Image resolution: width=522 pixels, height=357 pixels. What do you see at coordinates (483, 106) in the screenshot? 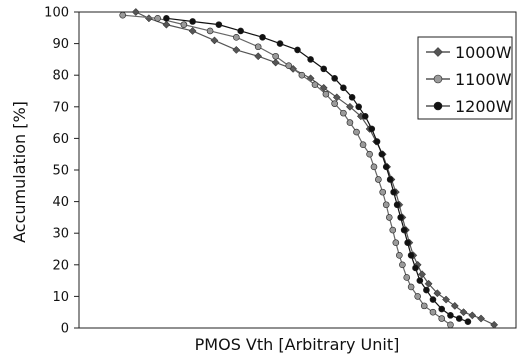
I see `legend-label: 1200W` at bounding box center [483, 106].